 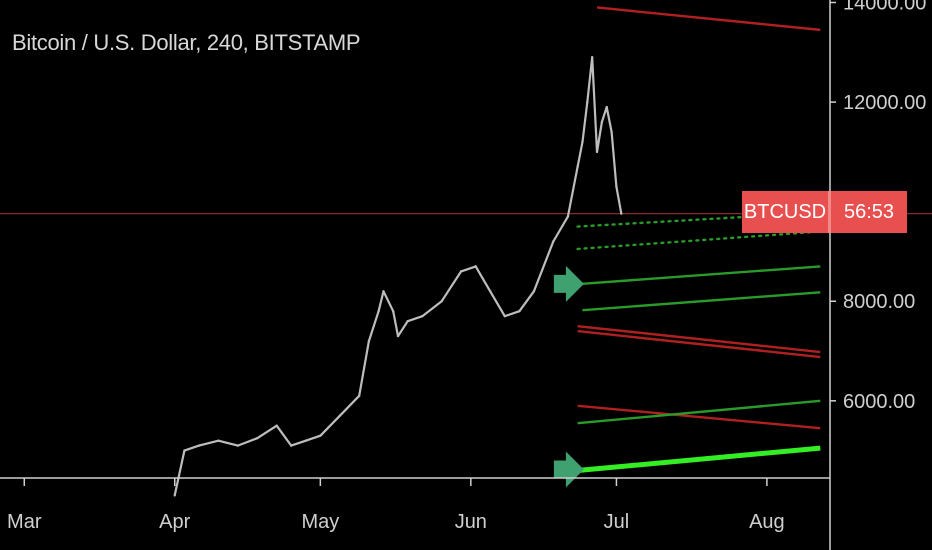 What do you see at coordinates (879, 402) in the screenshot?
I see `y-tick-label: 6000.00` at bounding box center [879, 402].